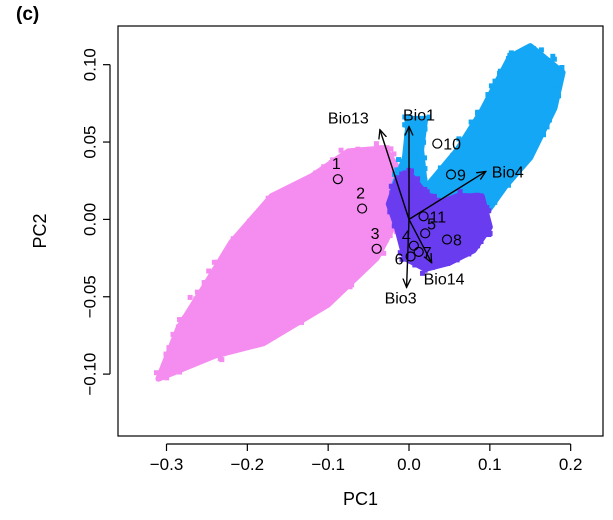 The width and height of the screenshot is (613, 520). Describe the element at coordinates (90, 141) in the screenshot. I see `y-tick-label: 0.05` at that location.